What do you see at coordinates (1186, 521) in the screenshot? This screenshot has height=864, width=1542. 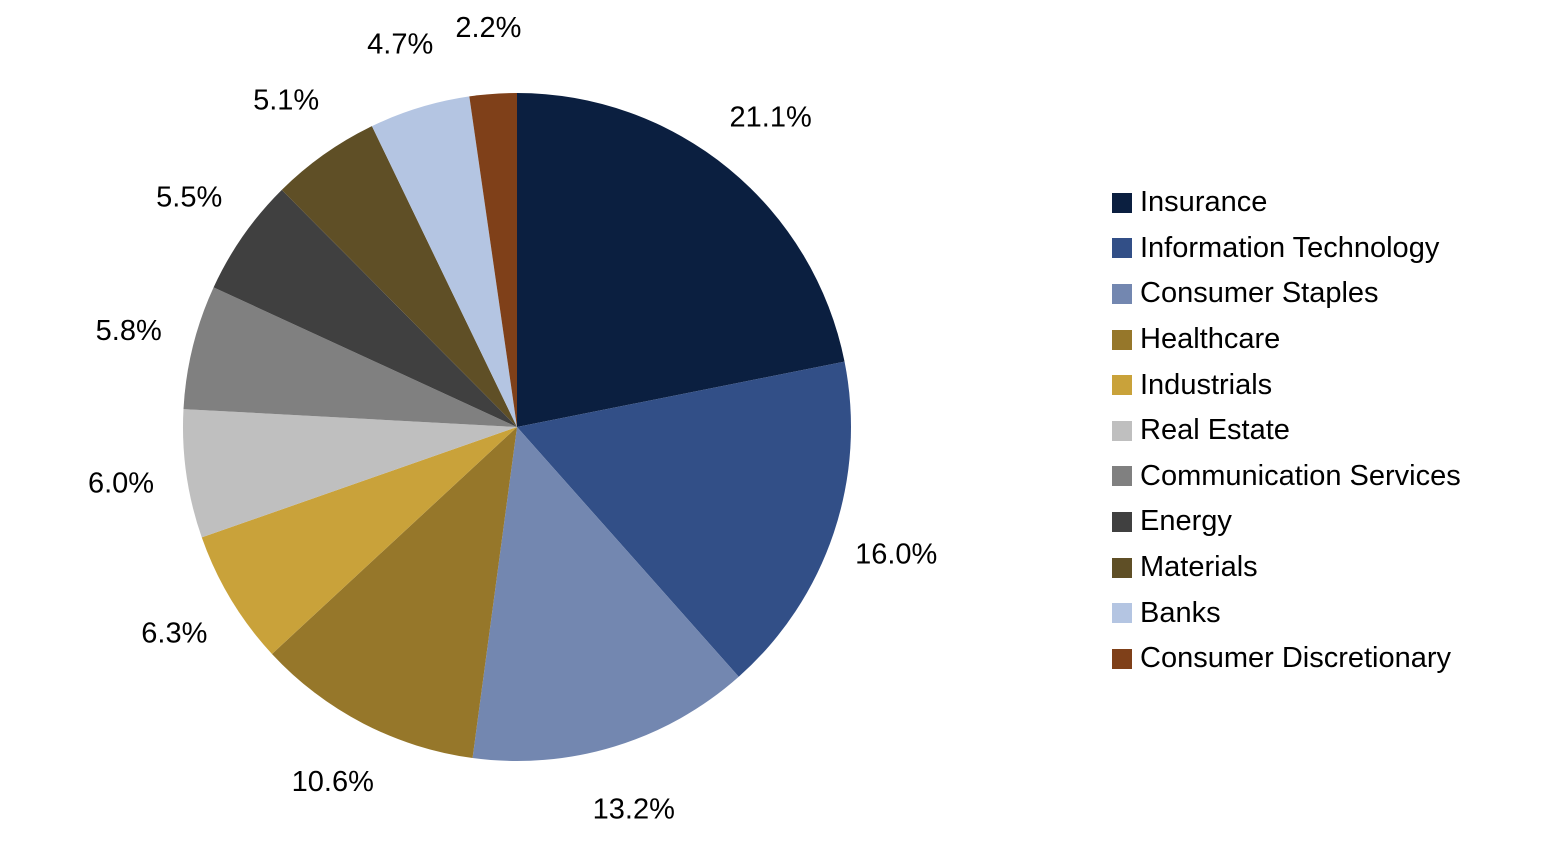 I see `legend-label: Energy` at bounding box center [1186, 521].